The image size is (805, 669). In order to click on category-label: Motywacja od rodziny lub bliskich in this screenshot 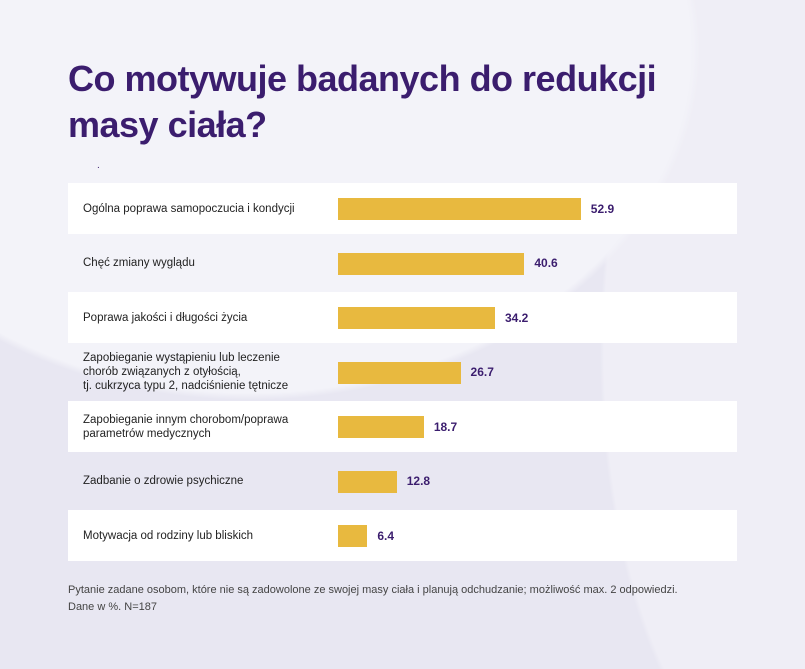, I will do `click(168, 535)`.